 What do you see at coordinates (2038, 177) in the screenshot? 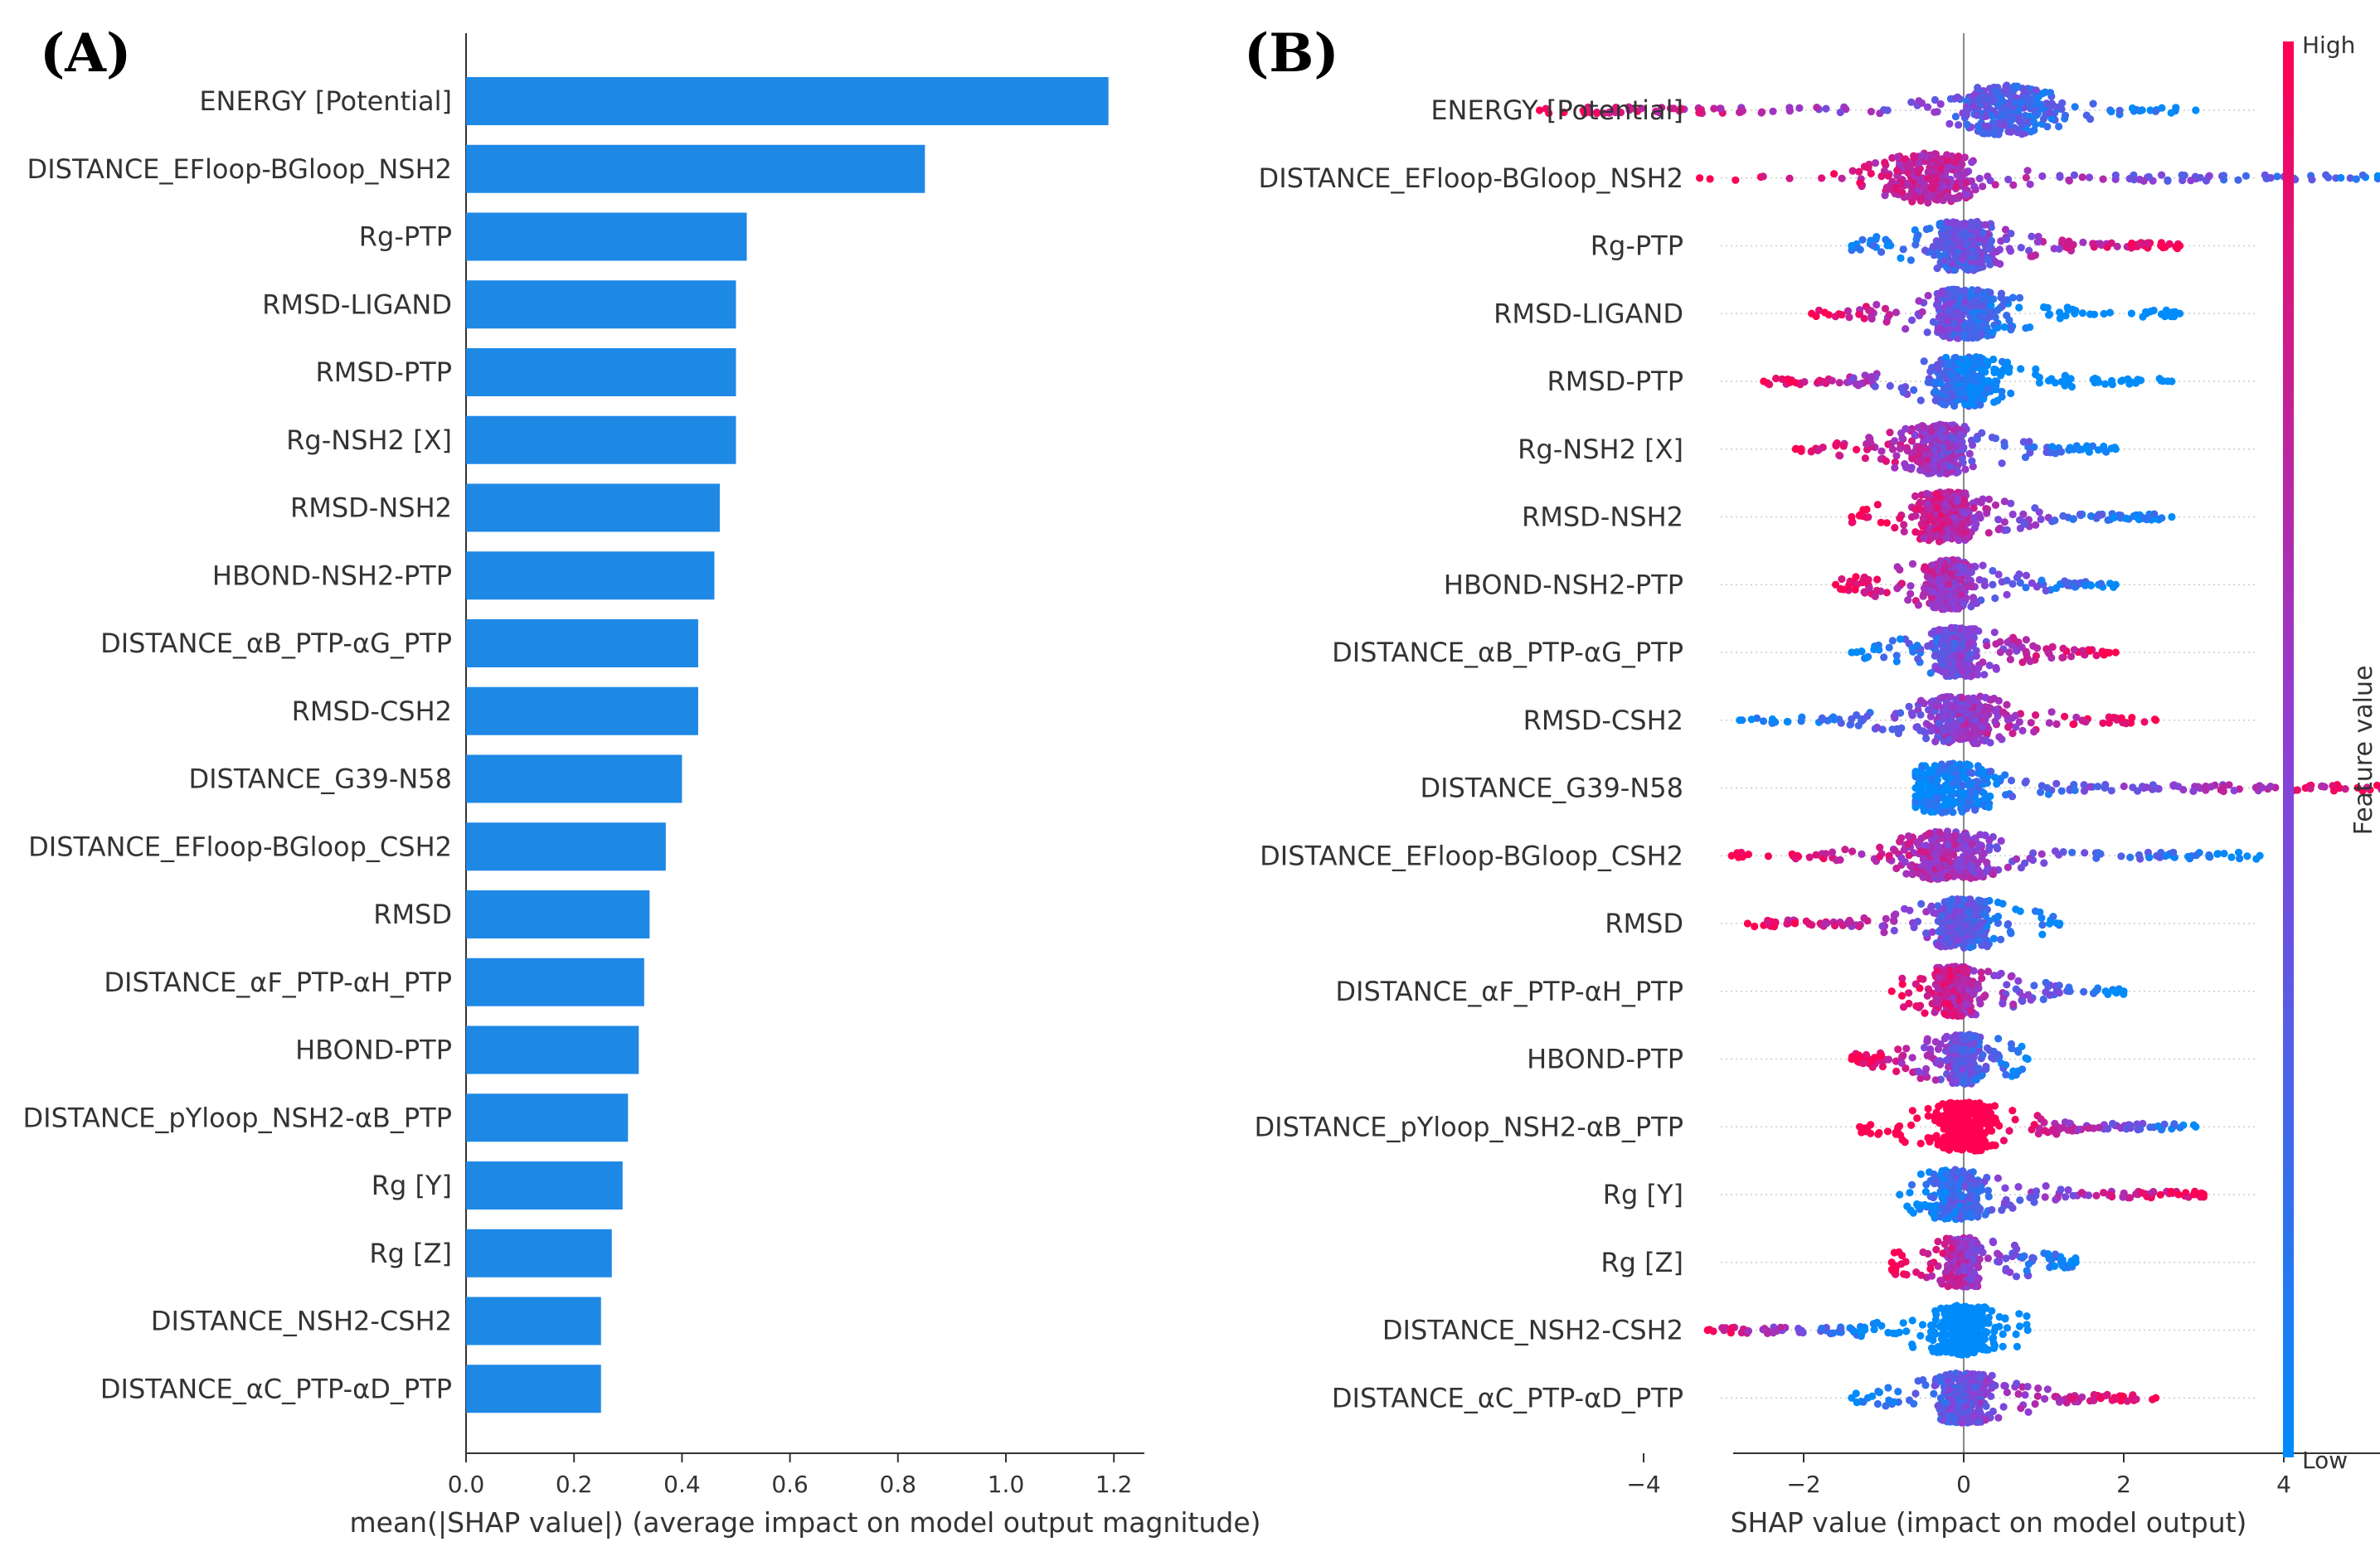
I see `swarm-distance-efloop-bgloop-nsh2` at bounding box center [2038, 177].